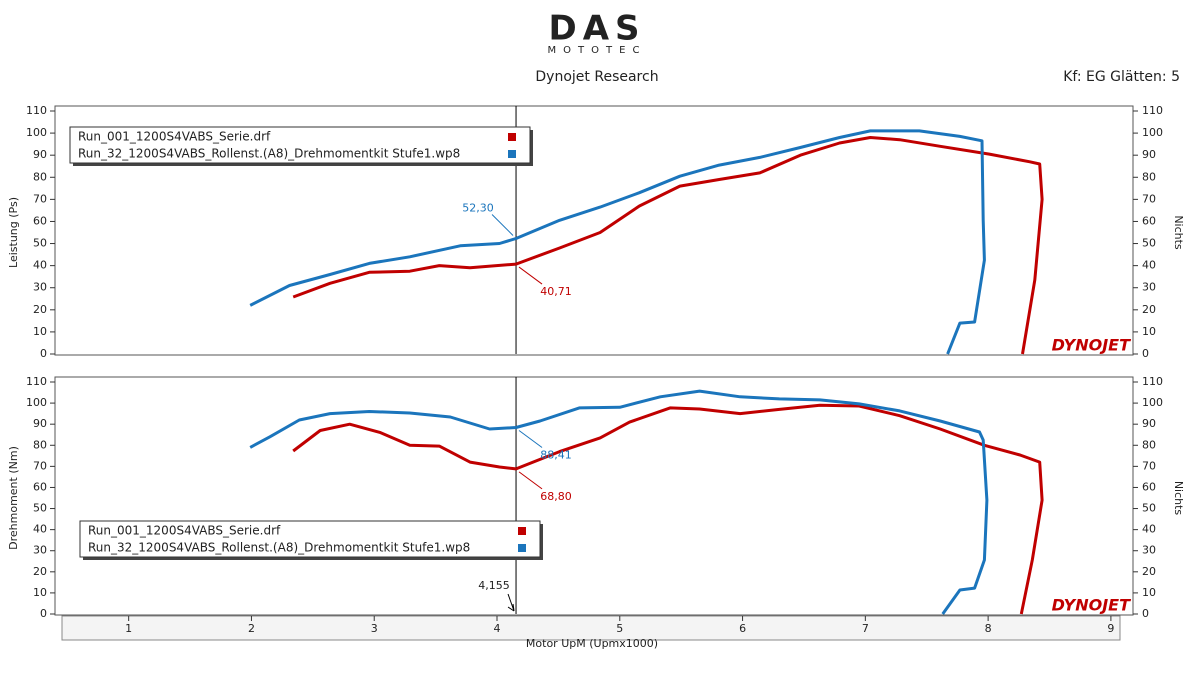 This screenshot has height=673, width=1197. I want to click on logo: DAS MOTOTEC, so click(597, 33).